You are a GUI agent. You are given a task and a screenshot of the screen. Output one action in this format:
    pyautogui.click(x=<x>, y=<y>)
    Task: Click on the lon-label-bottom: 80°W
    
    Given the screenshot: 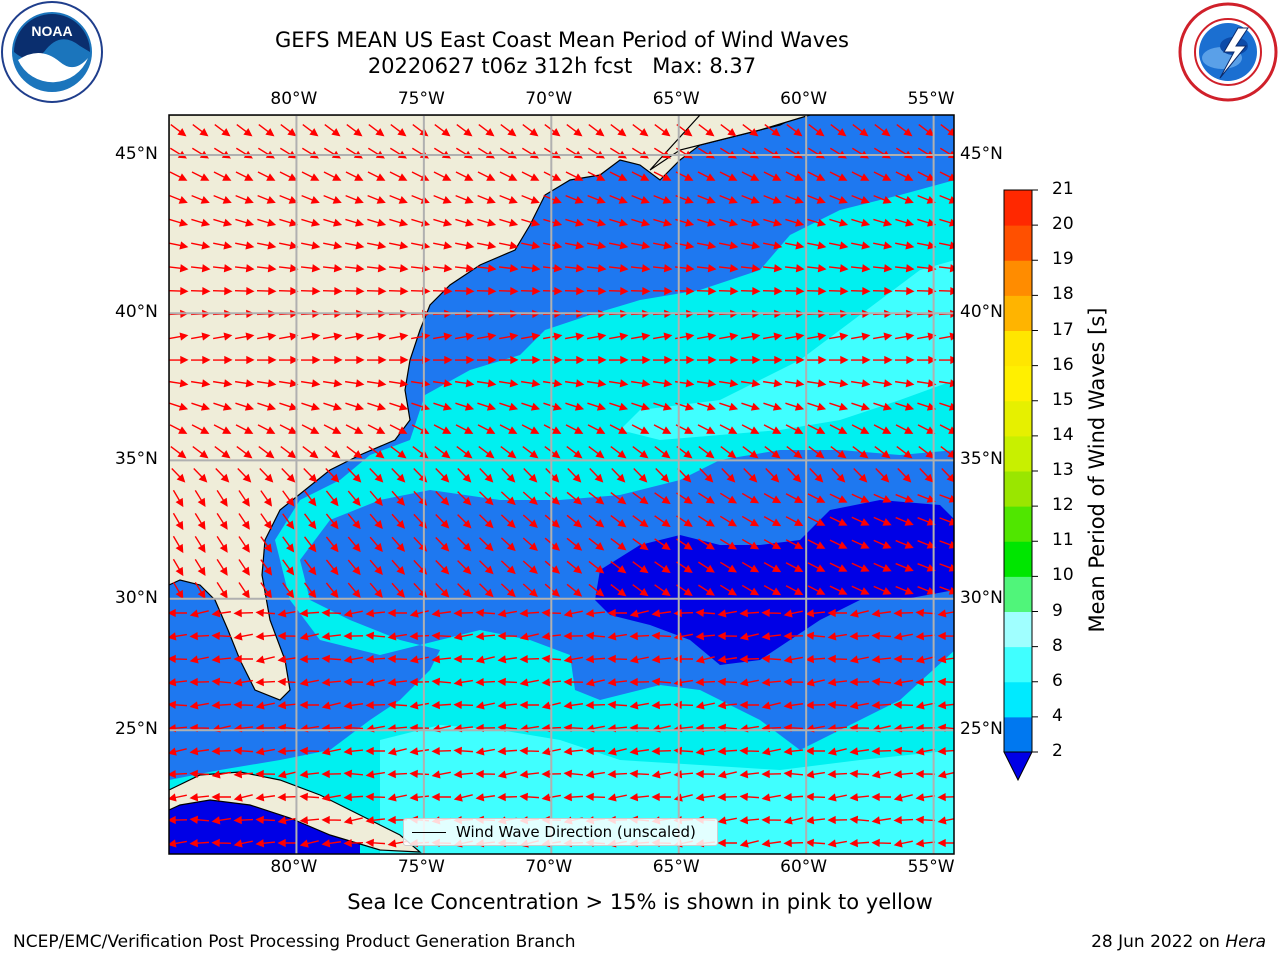 What is the action you would take?
    pyautogui.click(x=294, y=867)
    